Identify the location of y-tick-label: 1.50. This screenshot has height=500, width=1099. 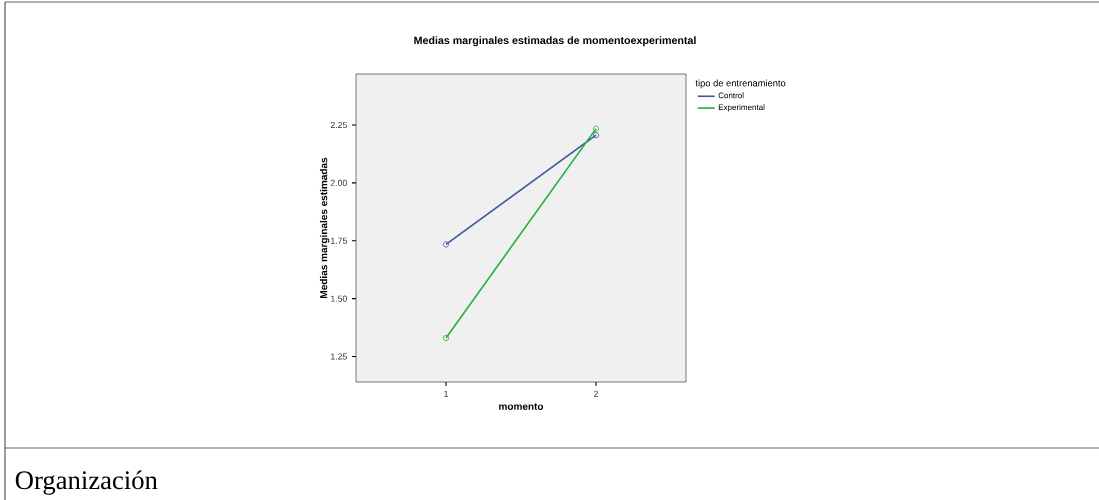
(339, 298).